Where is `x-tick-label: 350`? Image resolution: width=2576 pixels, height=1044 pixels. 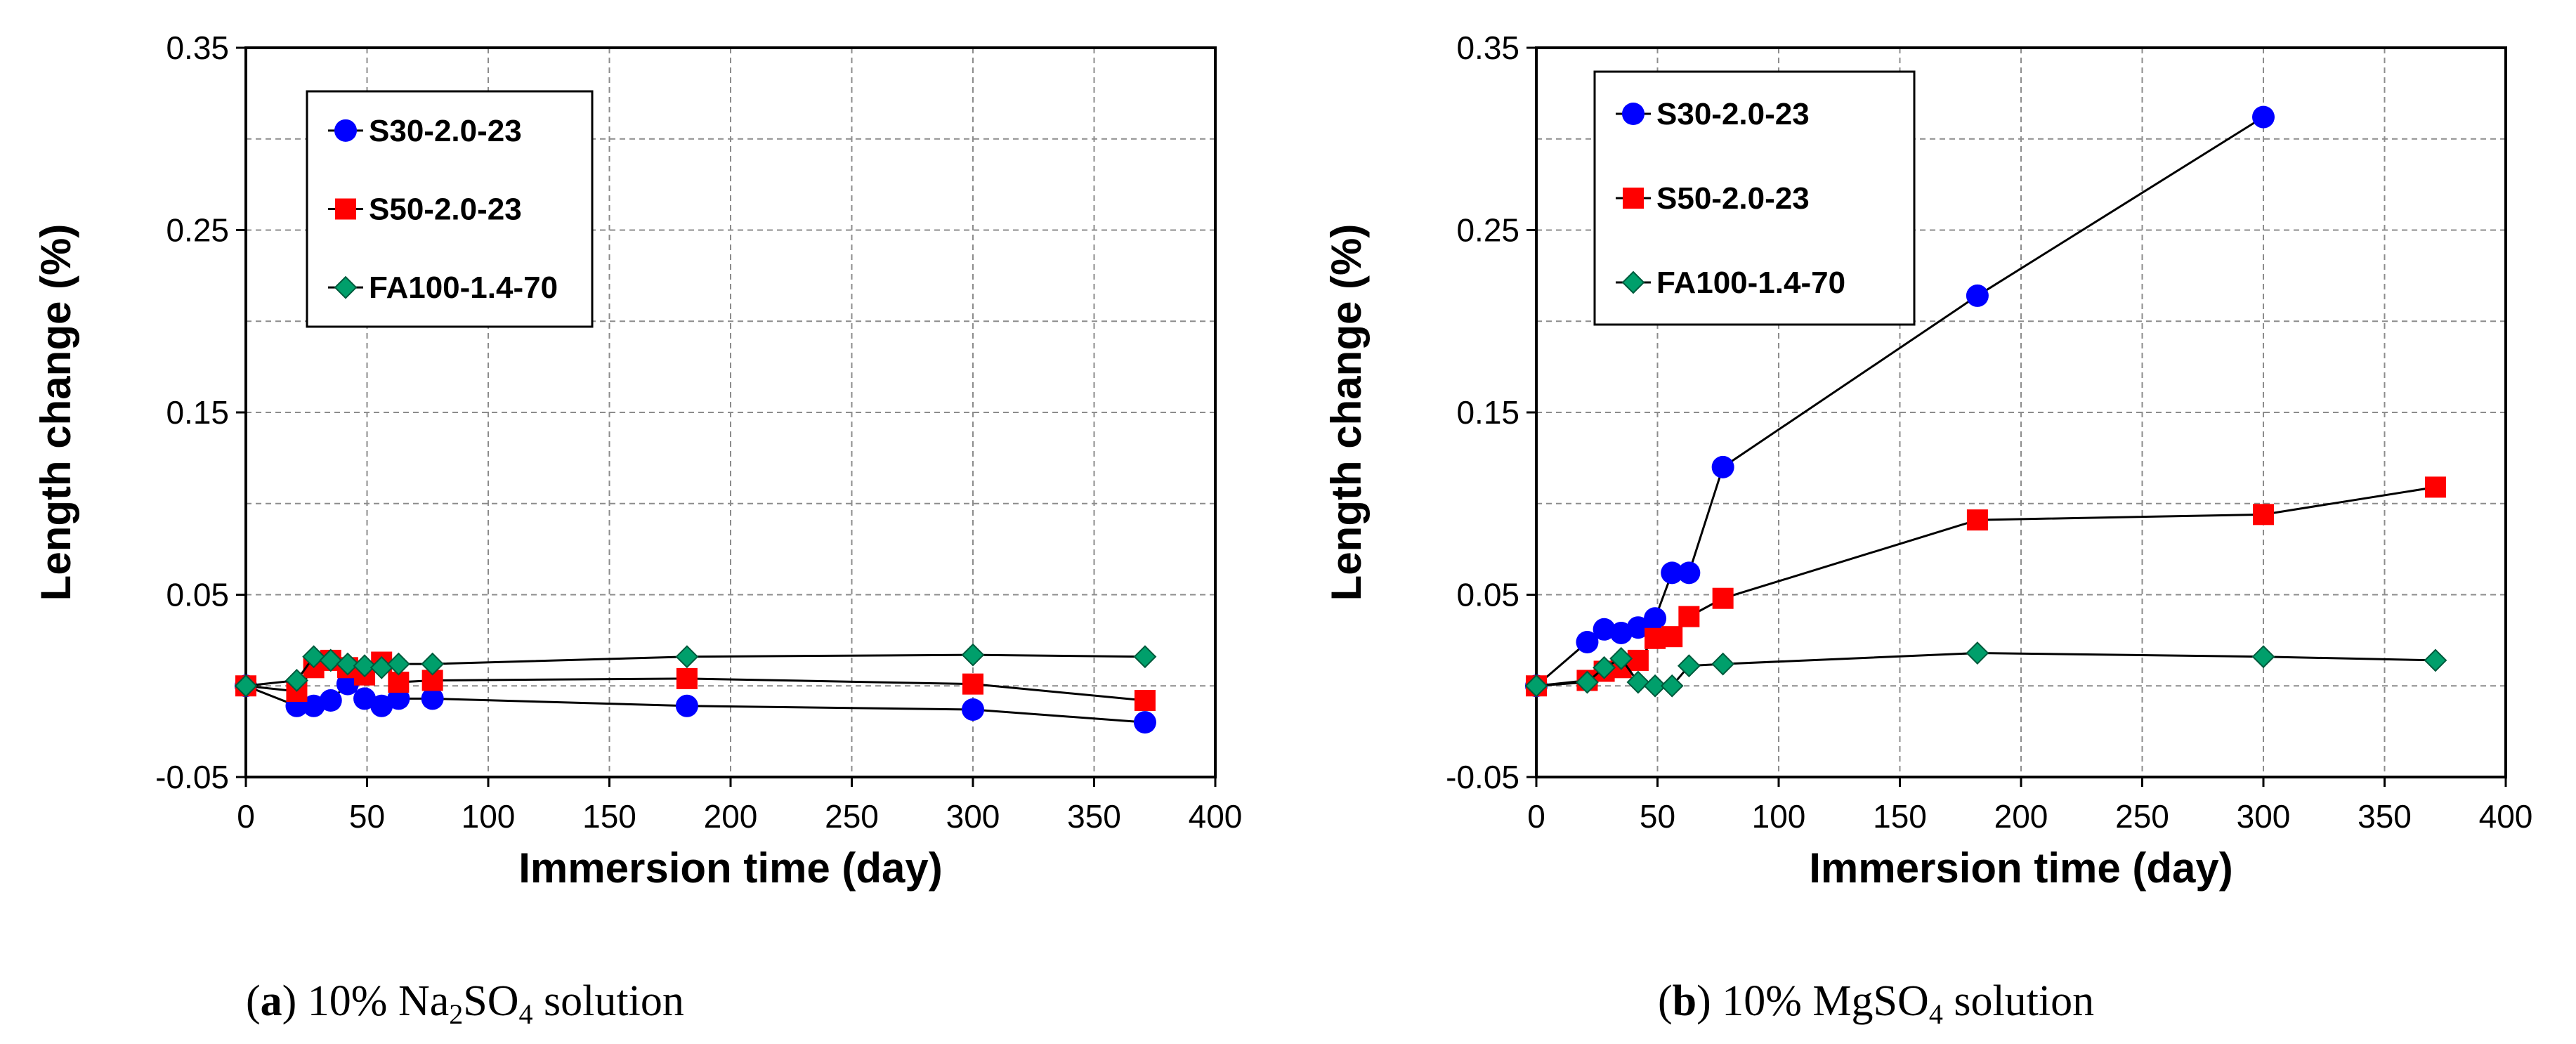 x-tick-label: 350 is located at coordinates (1094, 816).